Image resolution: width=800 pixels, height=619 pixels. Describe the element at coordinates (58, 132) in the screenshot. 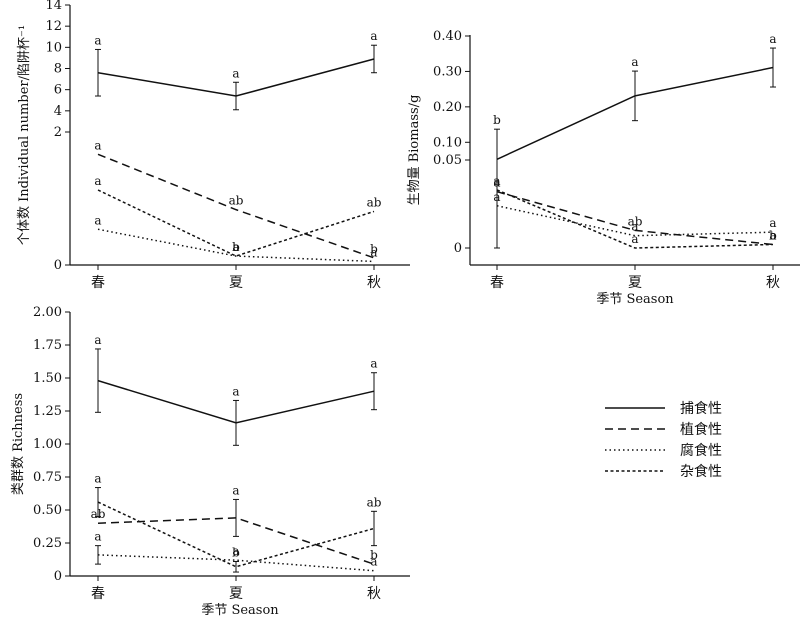

I see `y-tick-label: 2` at that location.